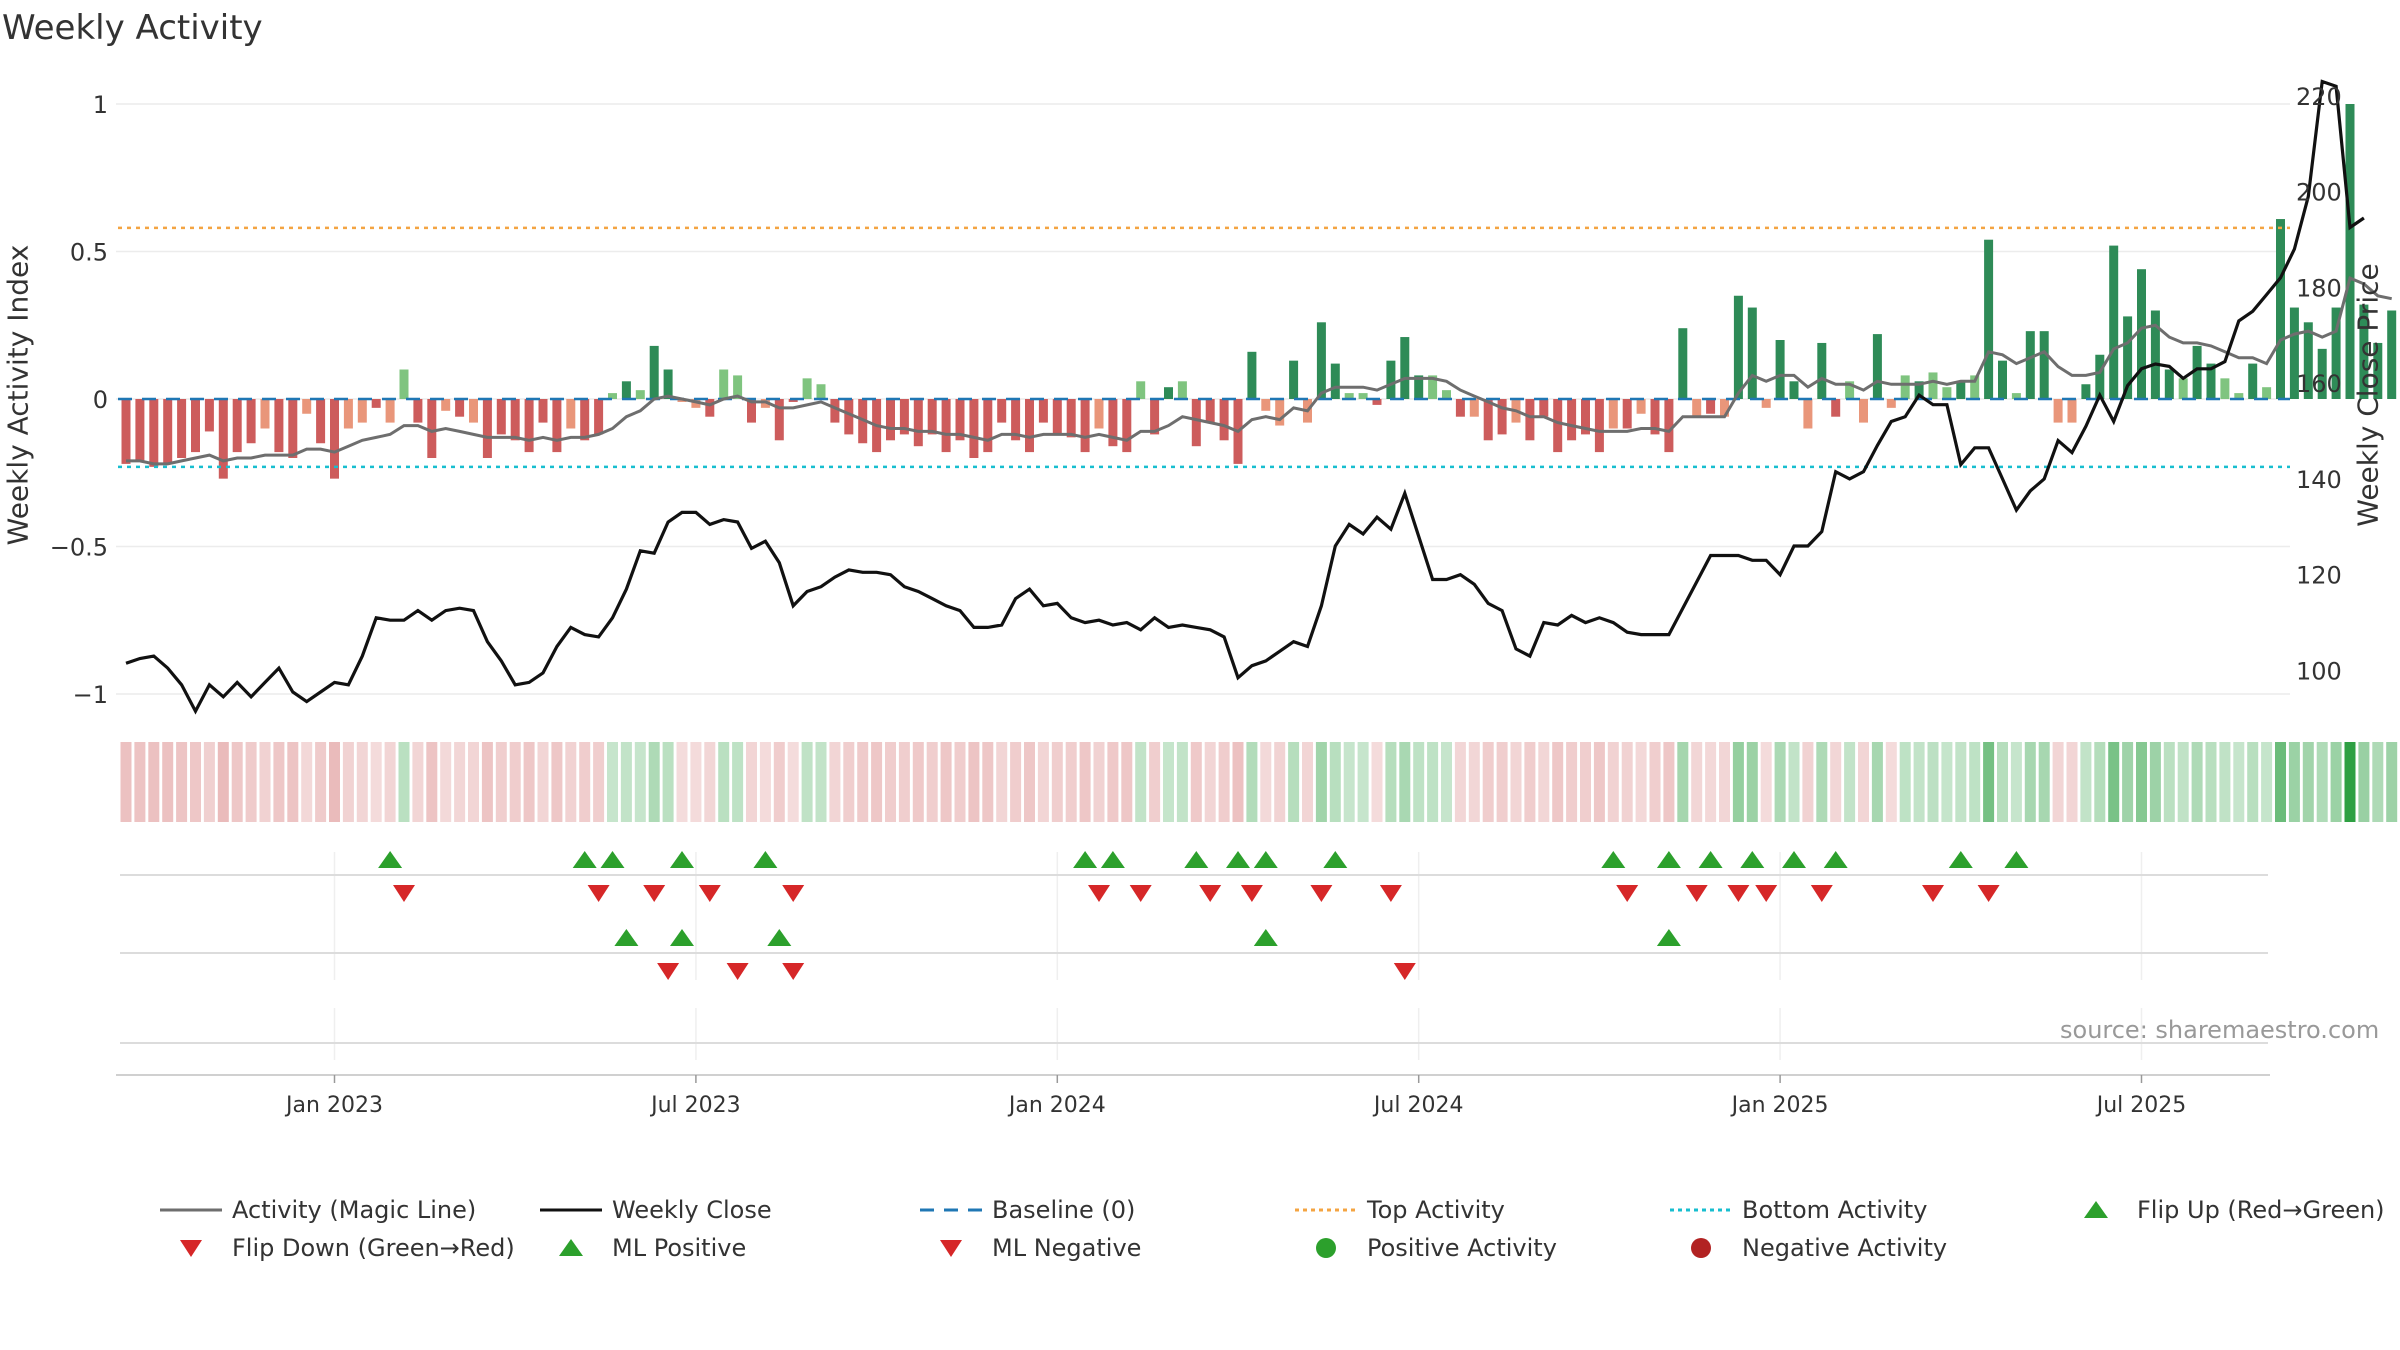  What do you see at coordinates (779, 937) in the screenshot?
I see `ml-positive-marker` at bounding box center [779, 937].